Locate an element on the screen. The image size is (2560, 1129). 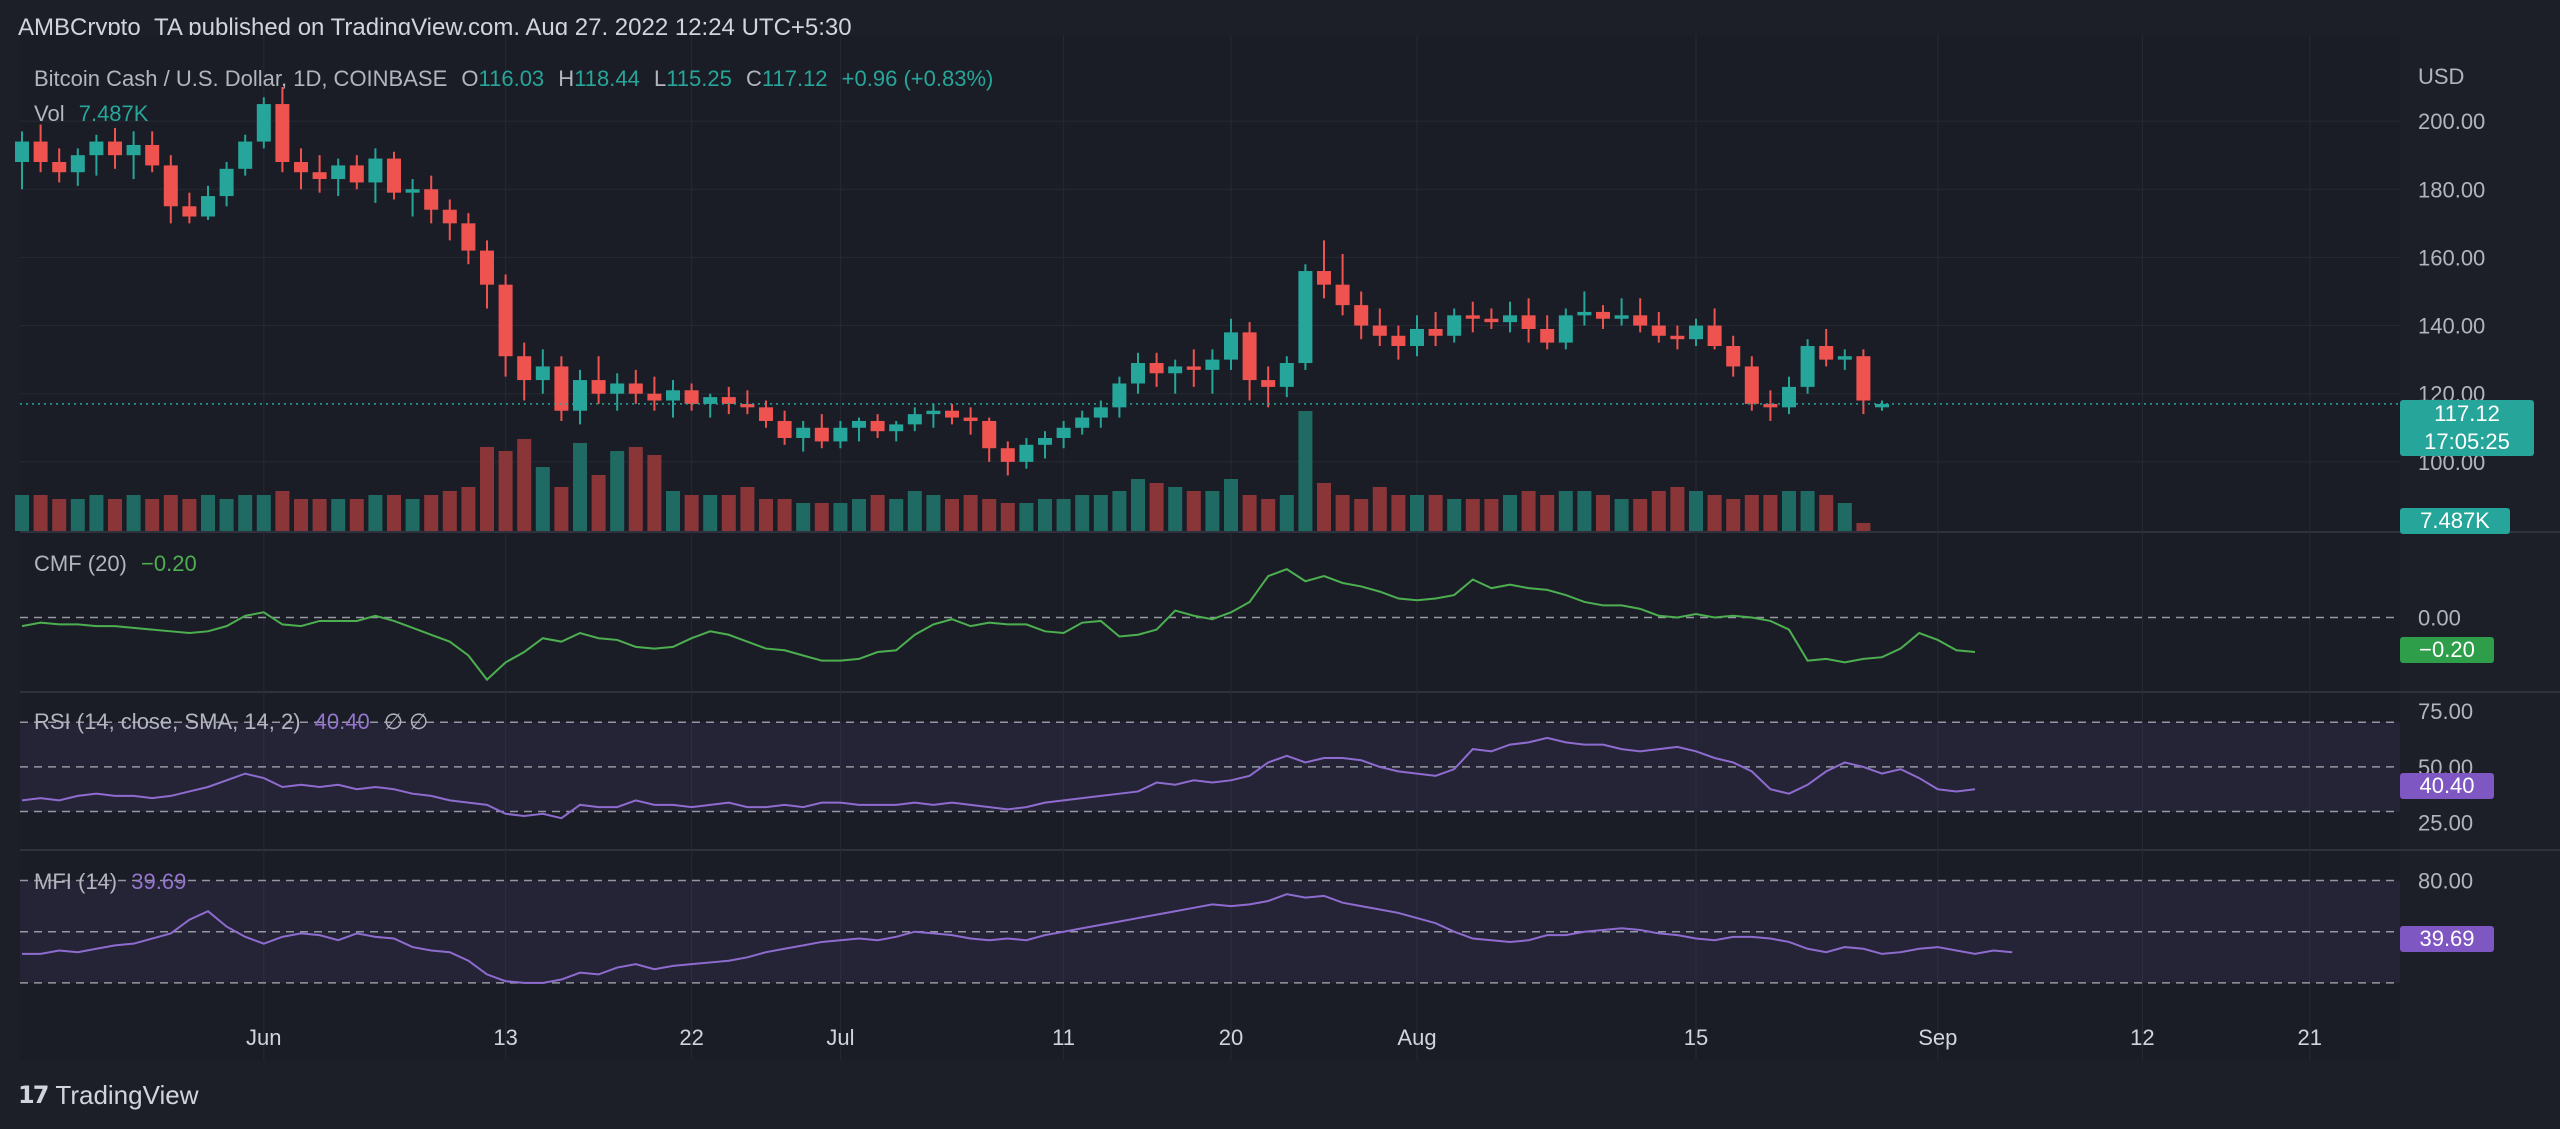
symbol-title: Bitcoin Cash / U.S. Dollar, 1D, COINBASE is located at coordinates (241, 78).